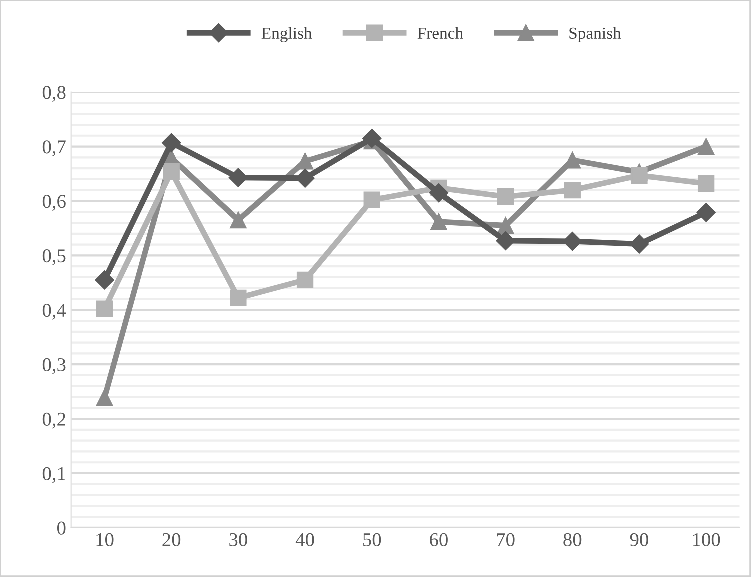 The image size is (751, 577). I want to click on y-tick-label: 0,7, so click(54, 148).